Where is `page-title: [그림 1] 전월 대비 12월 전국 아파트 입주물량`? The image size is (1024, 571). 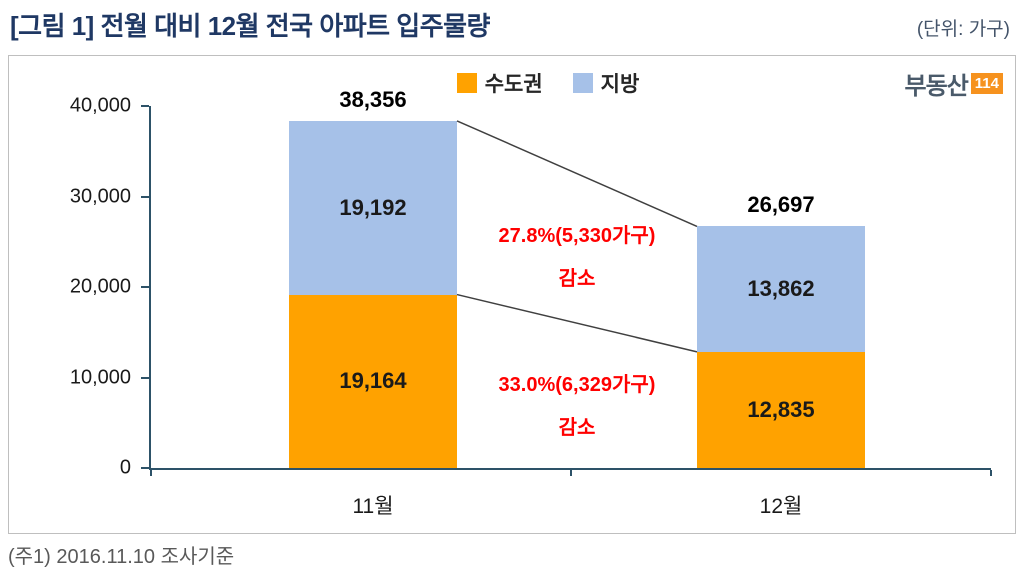
page-title: [그림 1] 전월 대비 12월 전국 아파트 입주물량 is located at coordinates (250, 26).